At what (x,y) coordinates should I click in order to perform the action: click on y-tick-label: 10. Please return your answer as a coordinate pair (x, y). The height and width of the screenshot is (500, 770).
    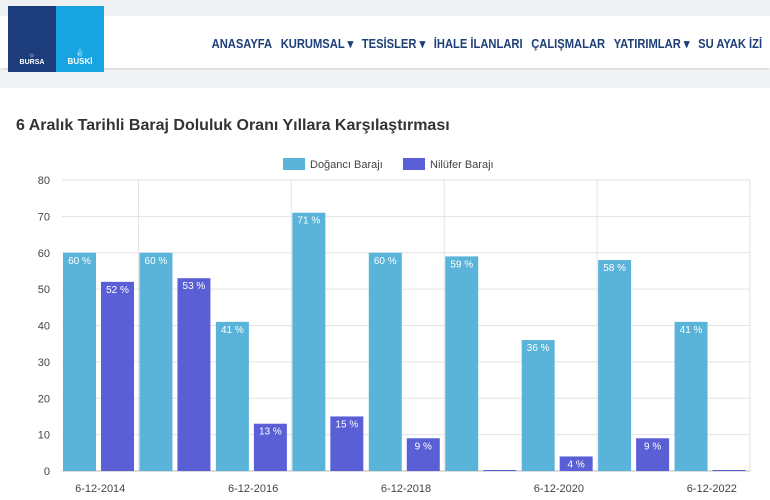
    Looking at the image, I should click on (44, 436).